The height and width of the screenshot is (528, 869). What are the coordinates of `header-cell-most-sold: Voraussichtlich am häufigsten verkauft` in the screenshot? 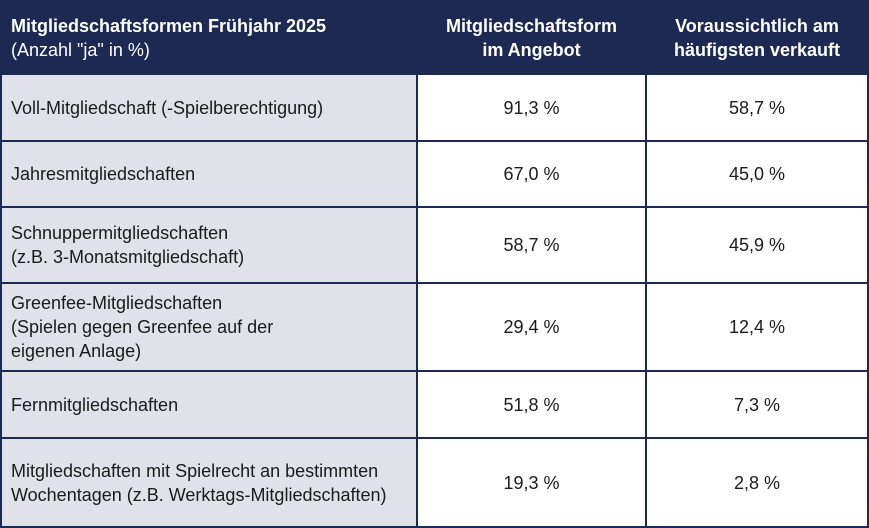 It's located at (757, 37).